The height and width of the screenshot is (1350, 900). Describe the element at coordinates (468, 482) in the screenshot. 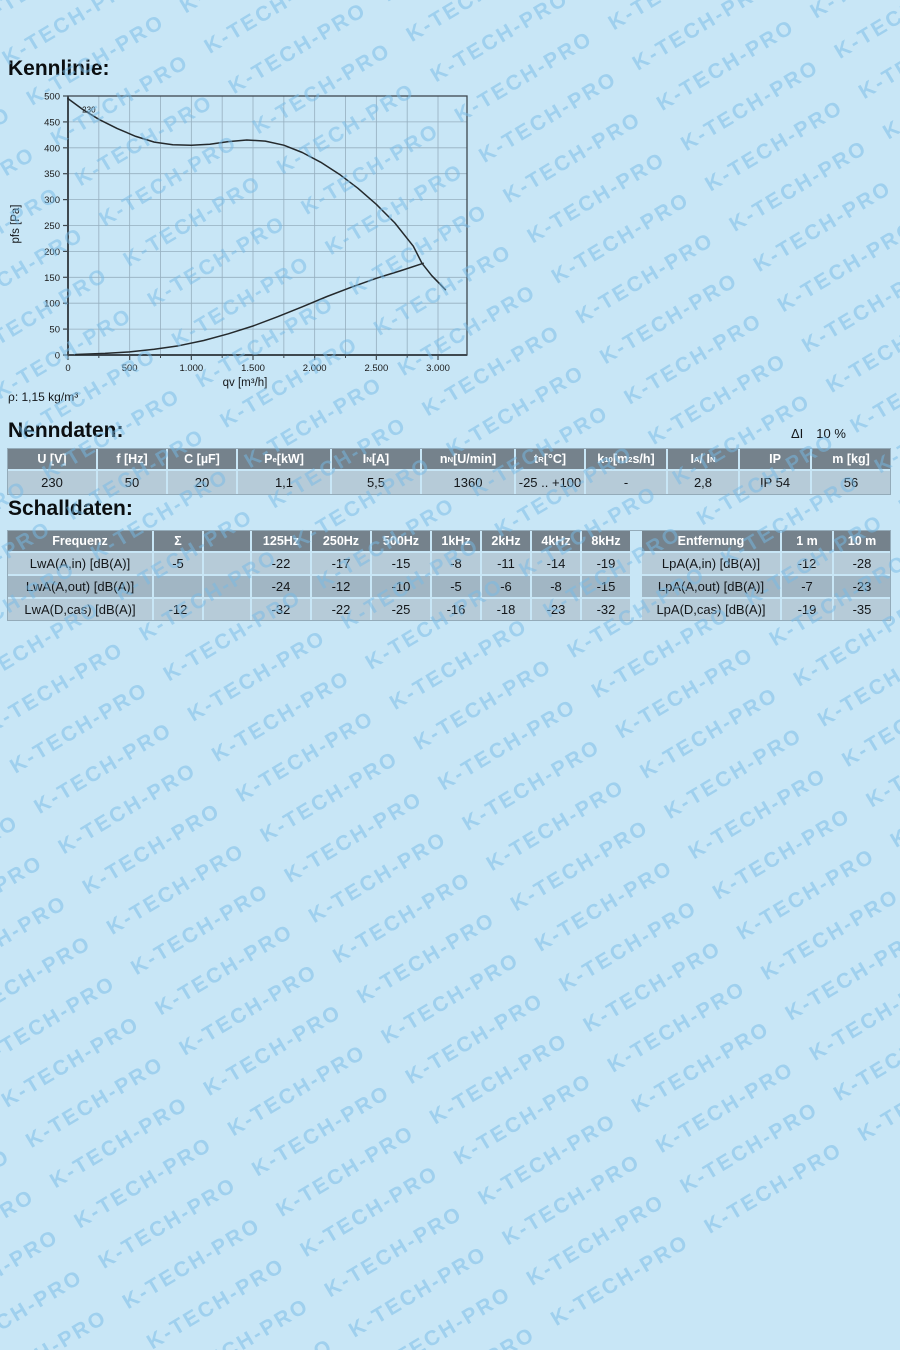

I see `value-speed: 1360` at that location.